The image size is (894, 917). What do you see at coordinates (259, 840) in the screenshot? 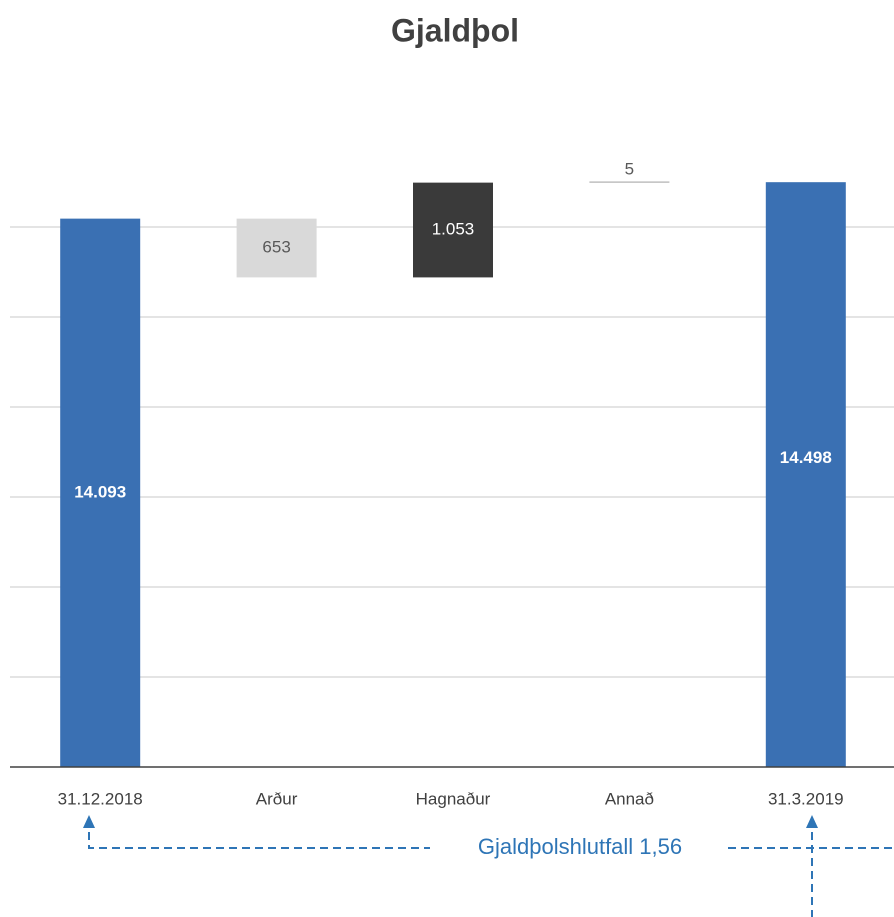
I see `annotation-line` at bounding box center [259, 840].